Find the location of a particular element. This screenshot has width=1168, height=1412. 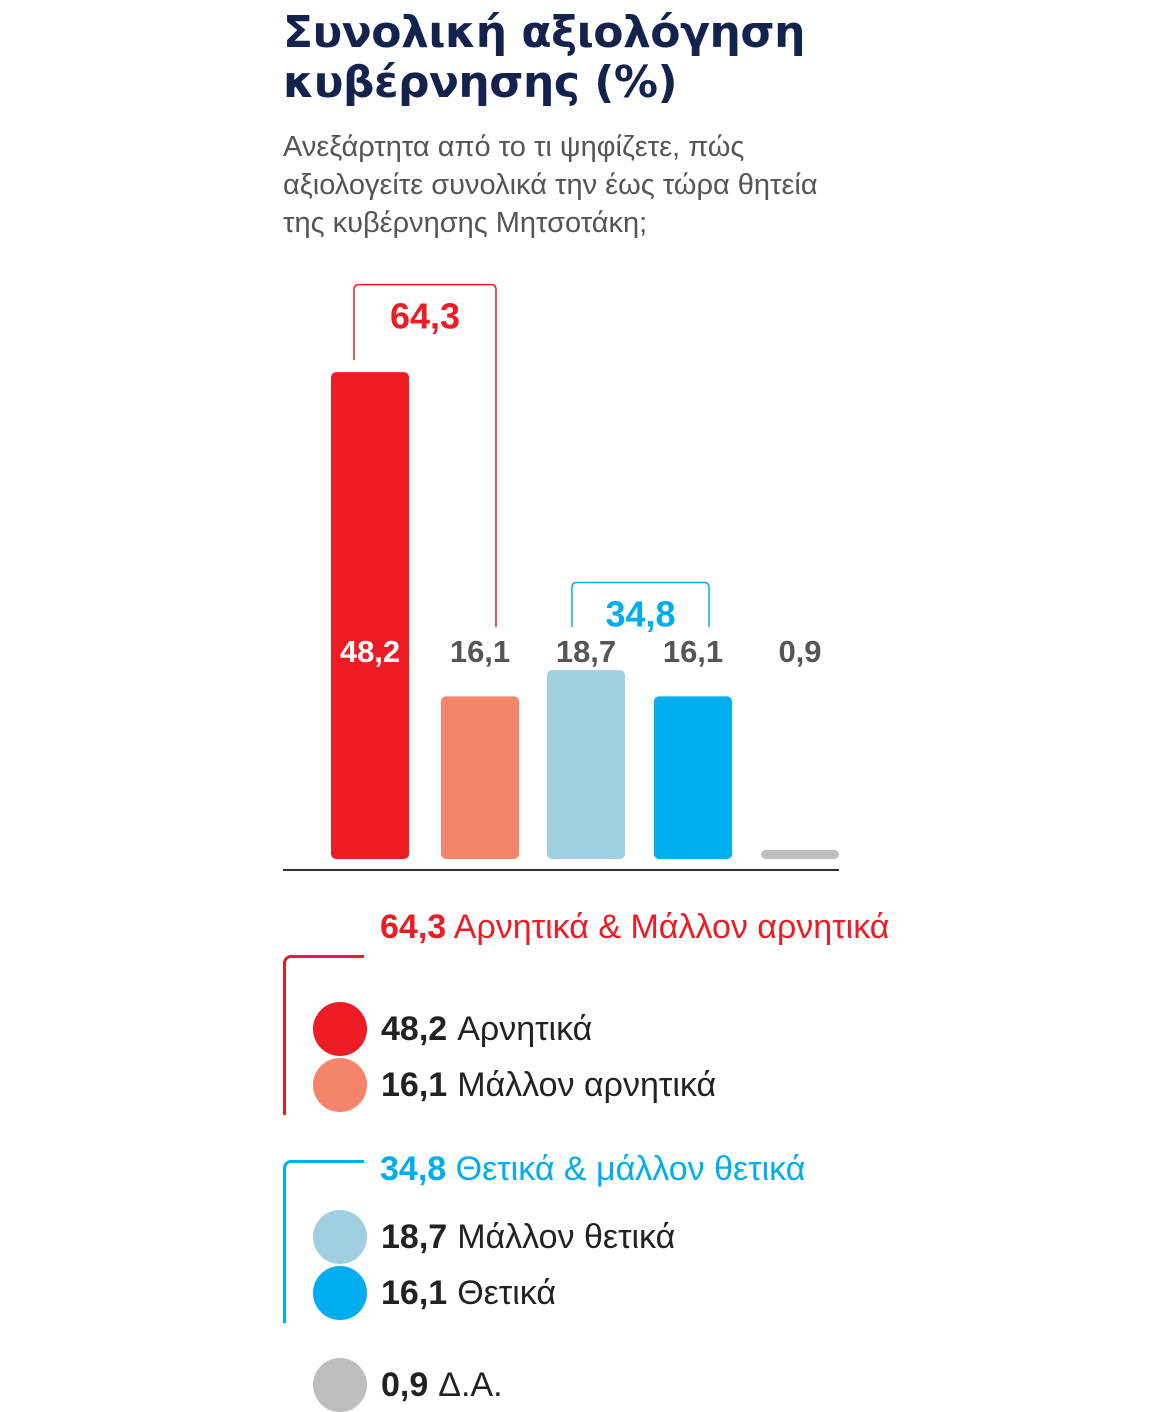

bar-no-answer is located at coordinates (800, 854).